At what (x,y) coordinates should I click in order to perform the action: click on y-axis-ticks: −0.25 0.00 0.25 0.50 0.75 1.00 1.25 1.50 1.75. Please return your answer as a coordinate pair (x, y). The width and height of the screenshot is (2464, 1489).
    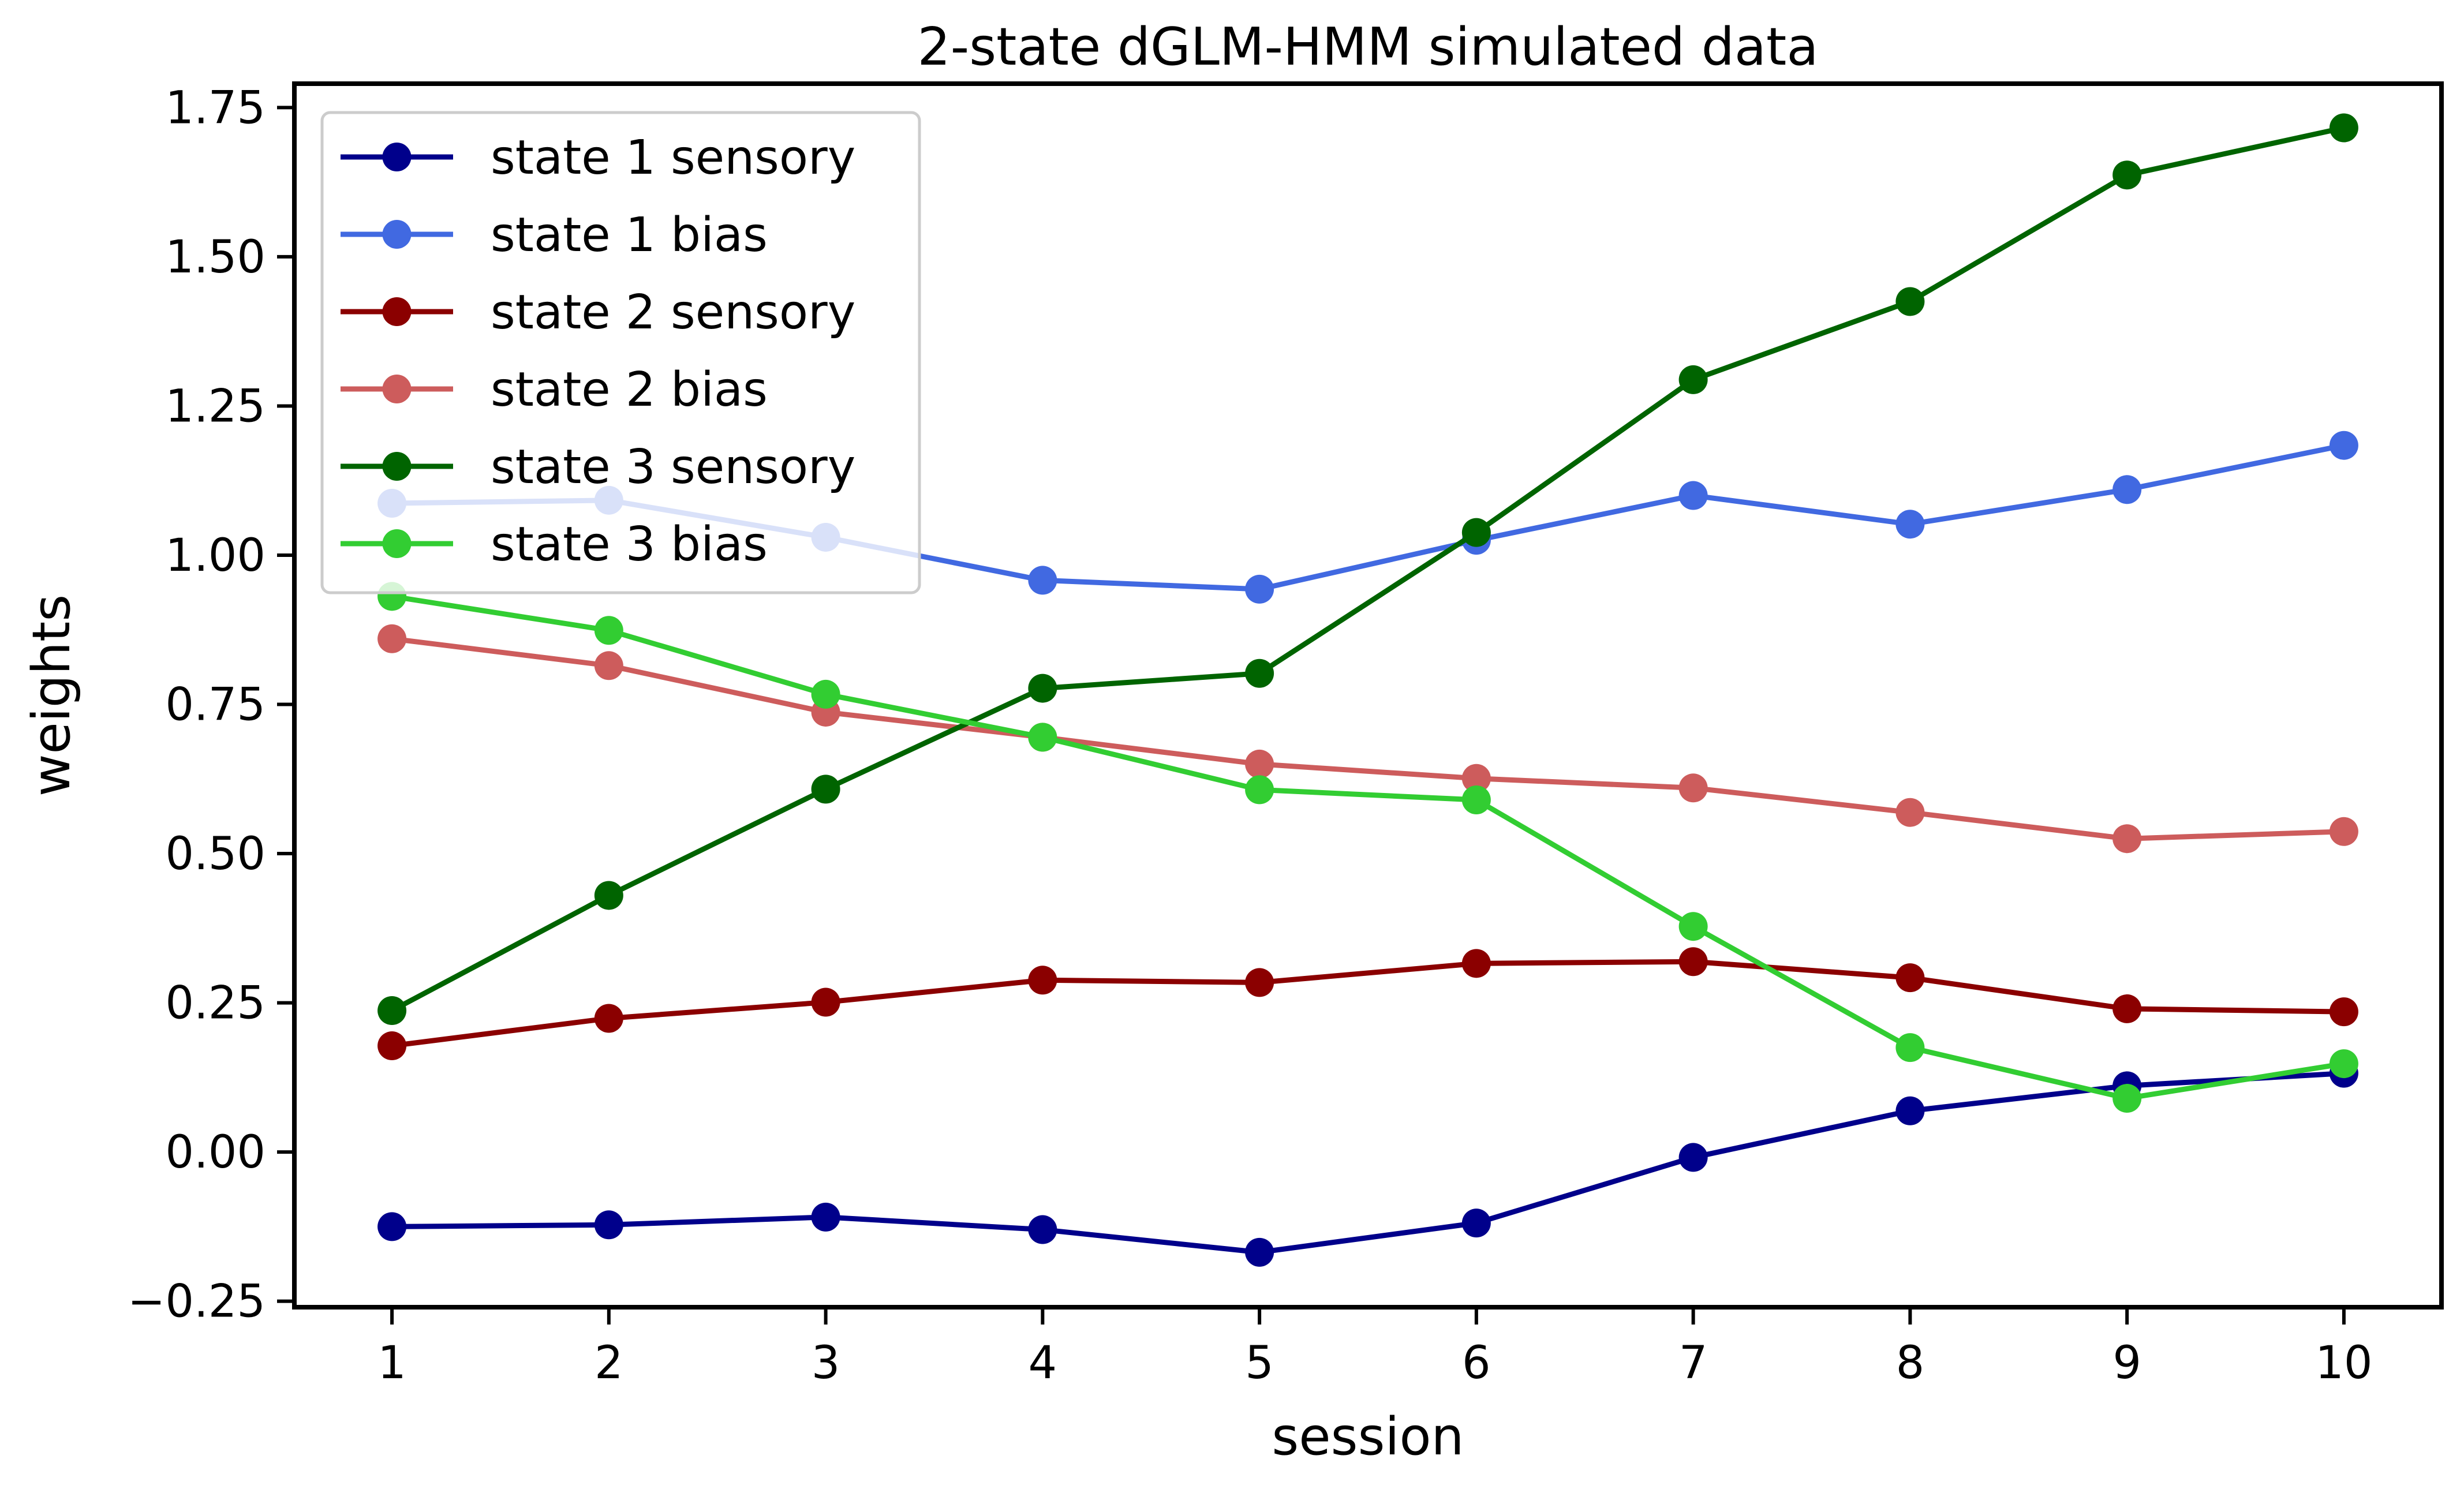
    Looking at the image, I should click on (211, 705).